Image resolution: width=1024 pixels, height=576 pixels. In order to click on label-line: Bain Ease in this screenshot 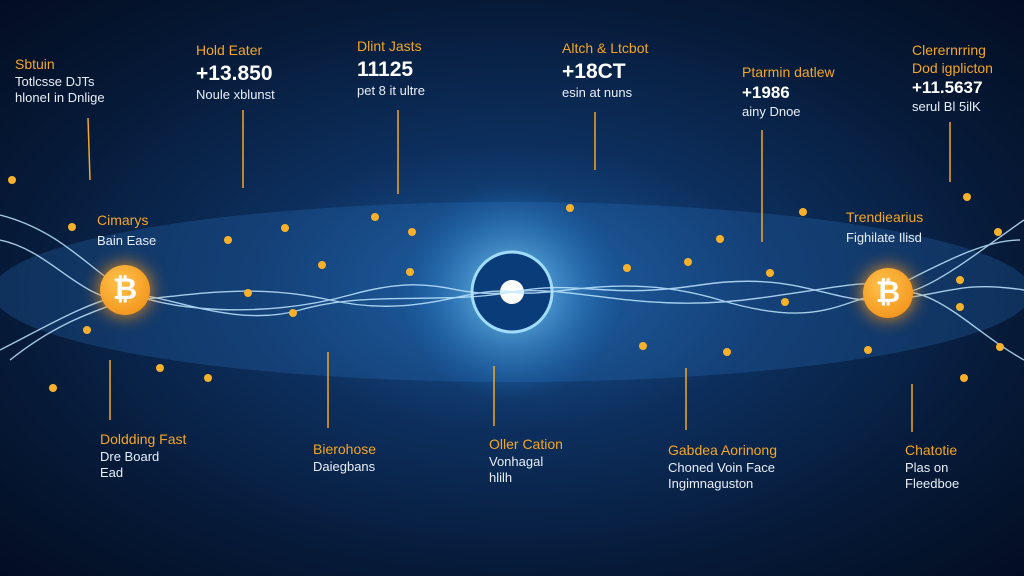, I will do `click(127, 240)`.